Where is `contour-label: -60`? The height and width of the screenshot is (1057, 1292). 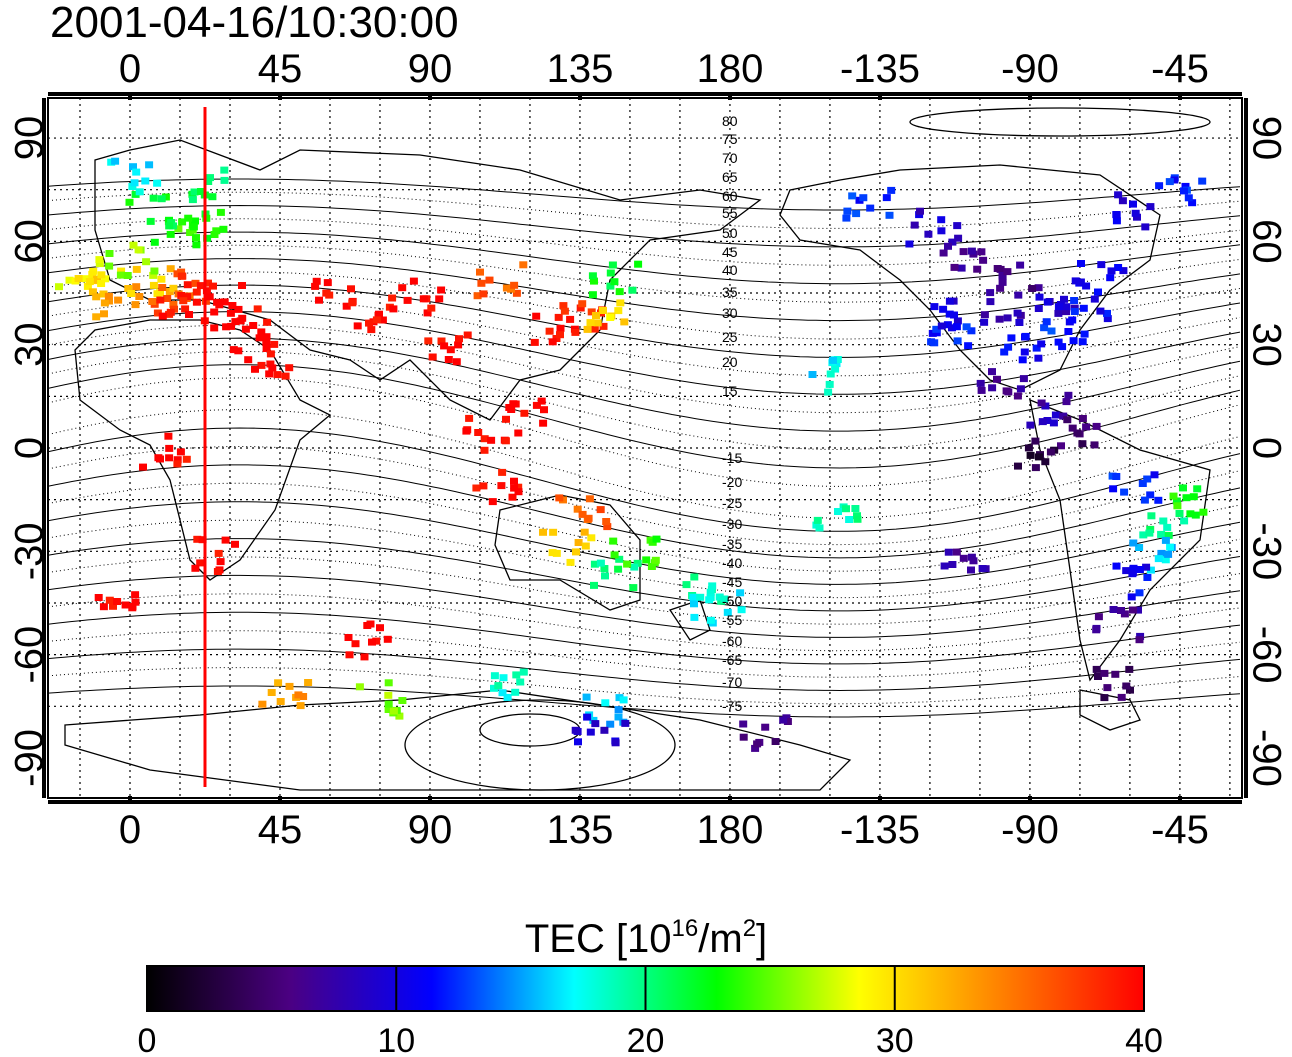 contour-label: -60 is located at coordinates (732, 641).